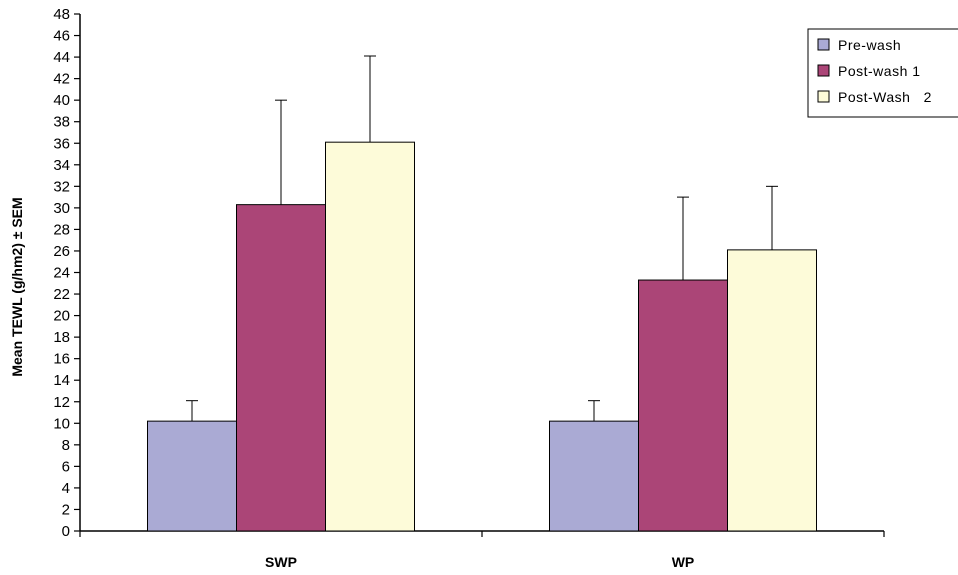  What do you see at coordinates (61, 165) in the screenshot?
I see `y-tick-label: 34` at bounding box center [61, 165].